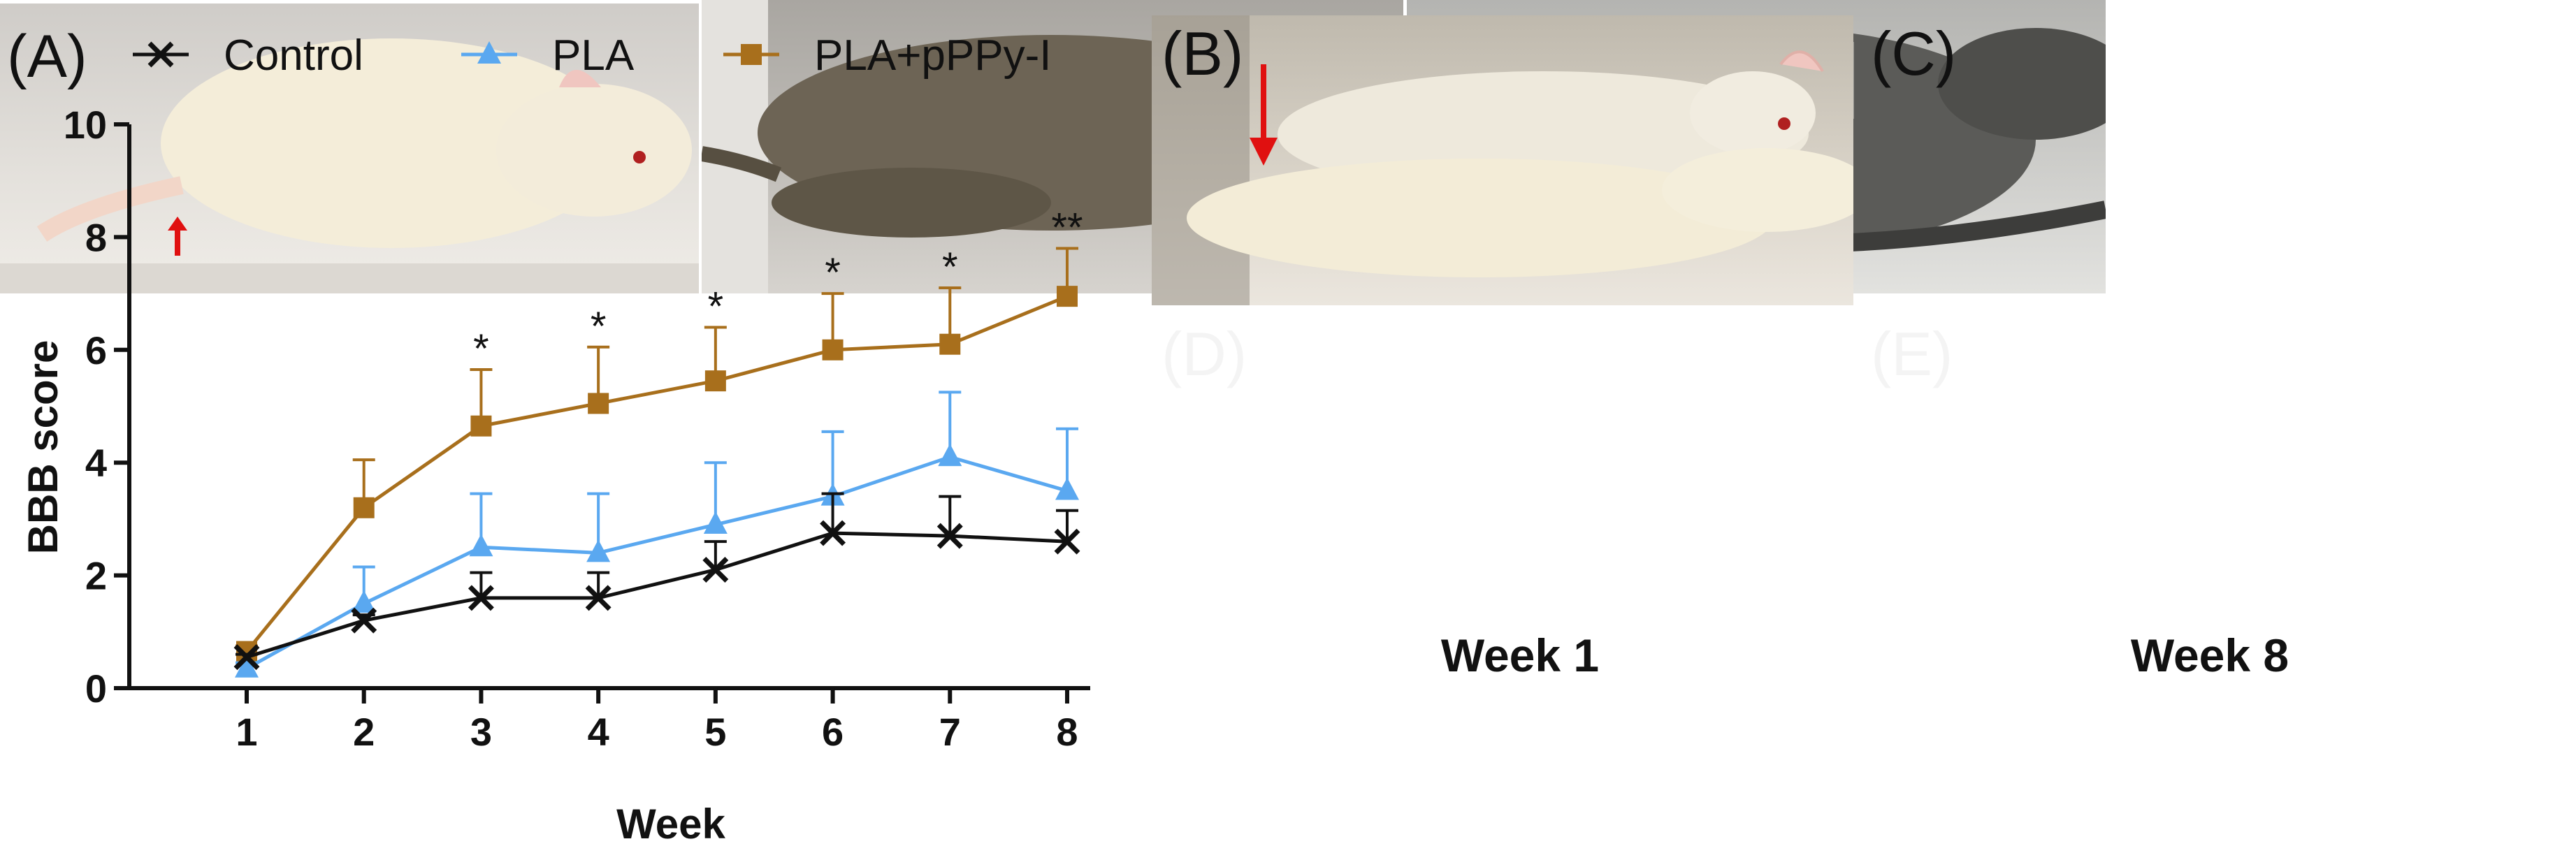 Image resolution: width=2576 pixels, height=867 pixels. I want to click on legend-label: PLA, so click(593, 55).